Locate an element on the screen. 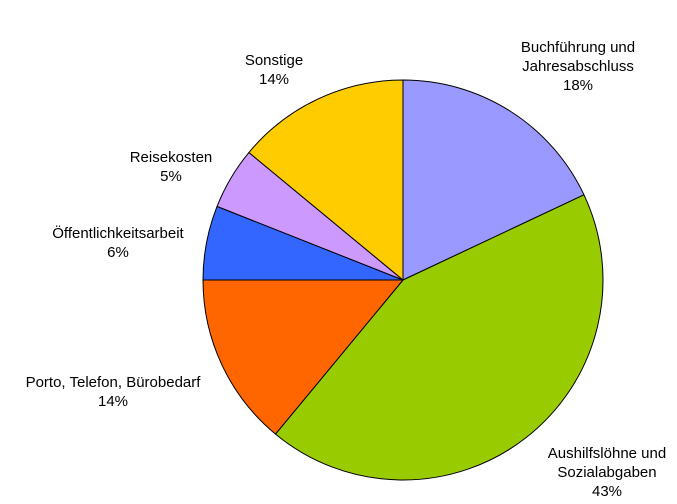  slice-label-buchfuehrung-und-jahresabschluss: Buchführung und Jahresabschluss 18% is located at coordinates (578, 66).